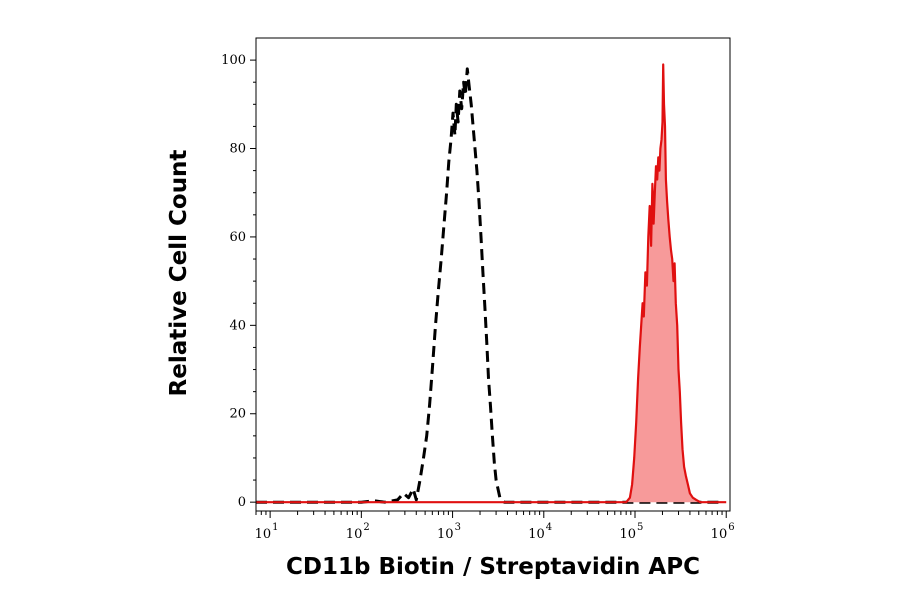  Describe the element at coordinates (549, 527) in the screenshot. I see `x-tick-exponent: 4` at that location.